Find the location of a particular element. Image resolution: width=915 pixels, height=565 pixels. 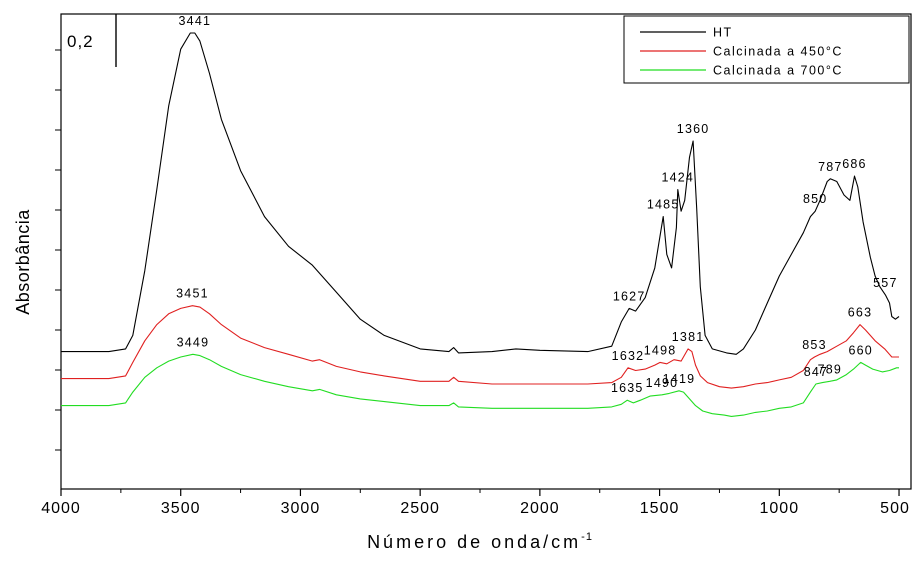

peak-label: 3441 is located at coordinates (195, 21).